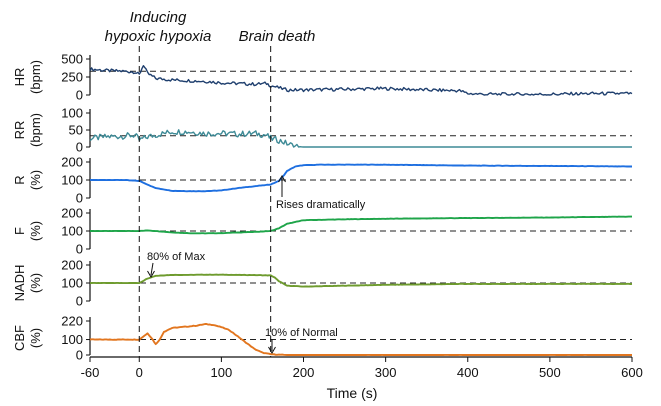 The image size is (661, 406). I want to click on f-series-line, so click(361, 225).